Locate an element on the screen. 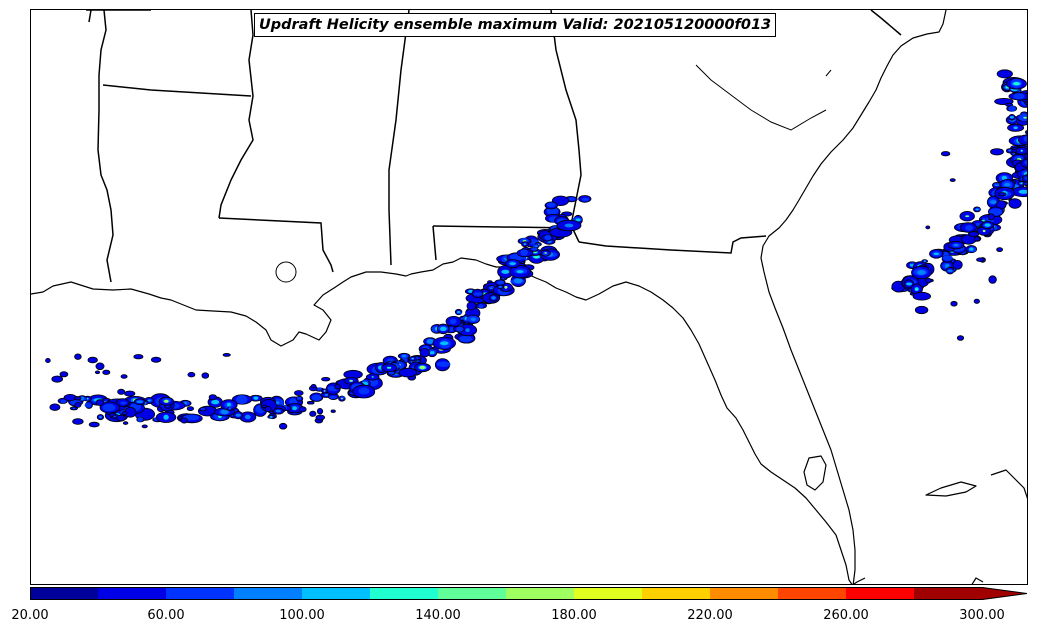 This screenshot has width=1037, height=633. colorbar-tick-label: 260.00 is located at coordinates (846, 615).